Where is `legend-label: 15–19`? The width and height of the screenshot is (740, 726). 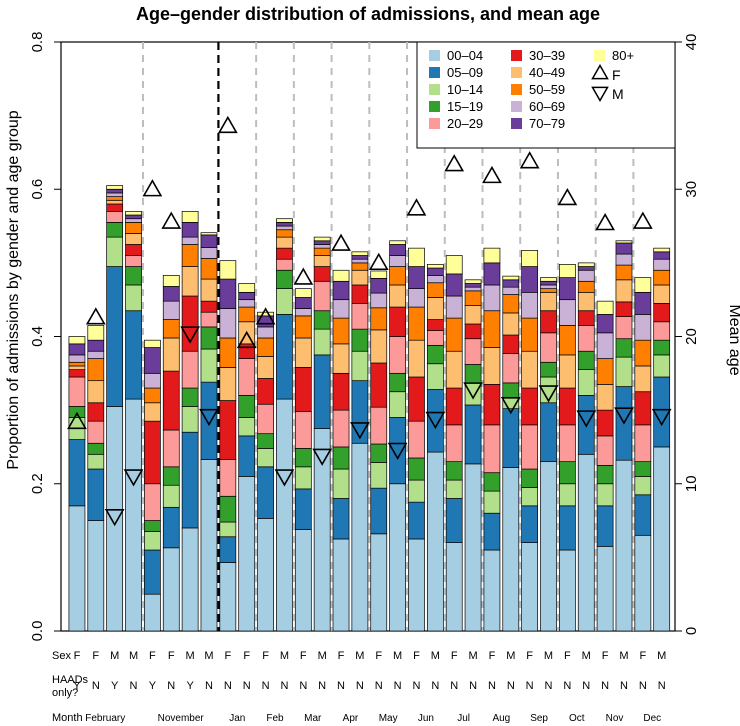 legend-label: 15–19 is located at coordinates (465, 106).